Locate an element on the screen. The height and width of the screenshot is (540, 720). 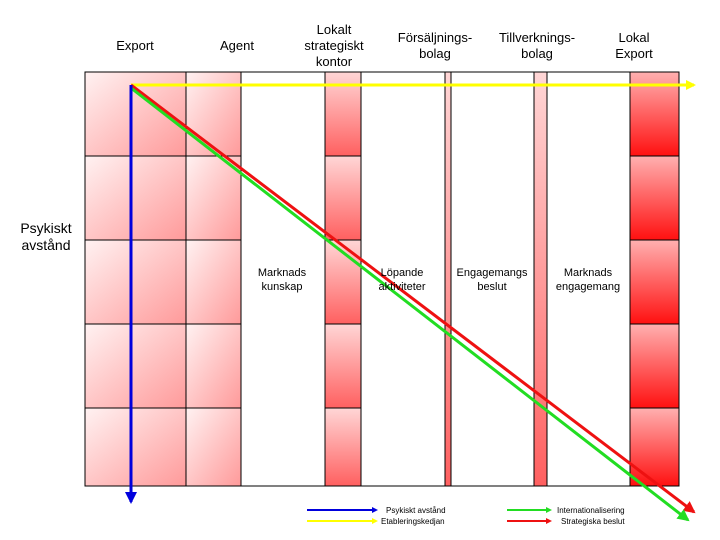
column-header-lokal-export: Lokal Export is located at coordinates (634, 45).